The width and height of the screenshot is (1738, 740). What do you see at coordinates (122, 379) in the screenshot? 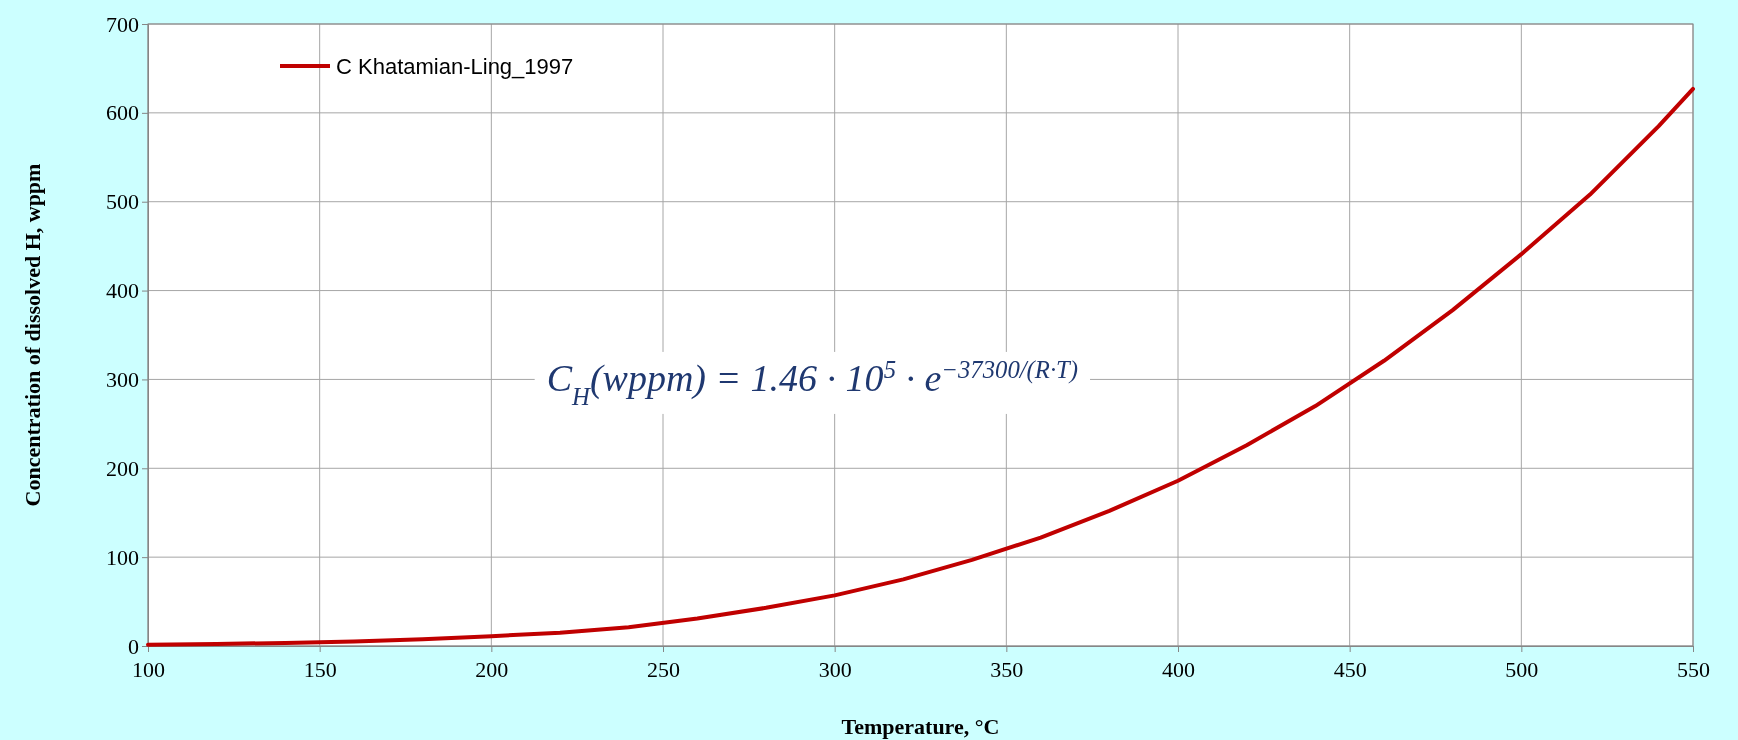
I see `y-tick-label: 300` at bounding box center [122, 379].